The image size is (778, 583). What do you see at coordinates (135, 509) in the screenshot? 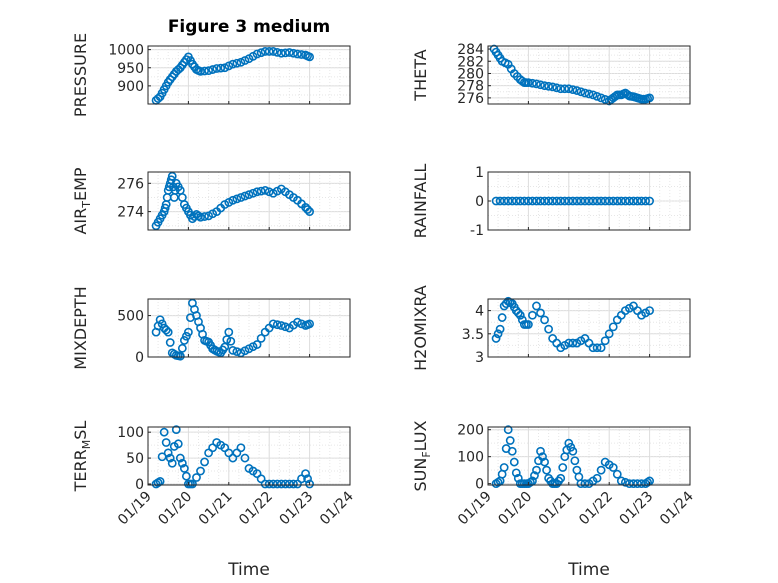
I see `x-tick-label: 01/19` at bounding box center [135, 509].